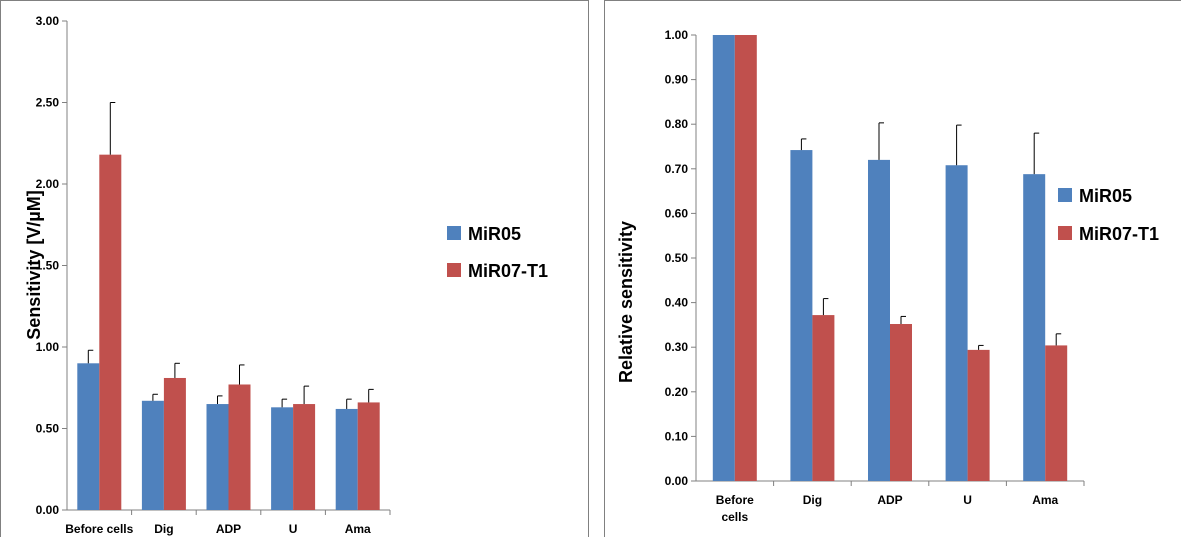 The image size is (1181, 537). Describe the element at coordinates (497, 252) in the screenshot. I see `chart-left-legend: MiR05 MiR07-T1` at that location.